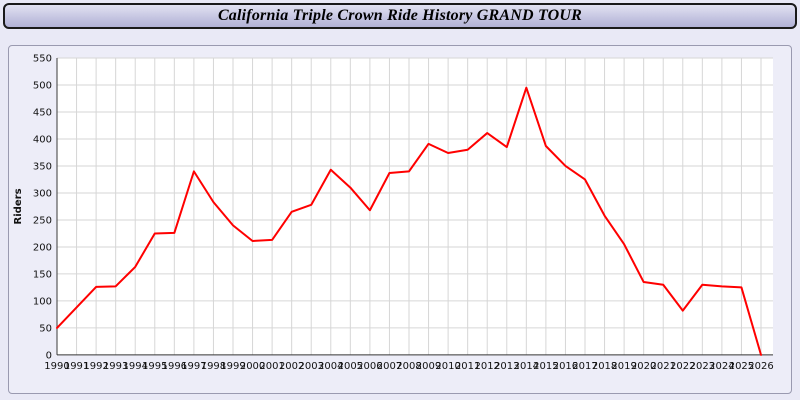 This screenshot has width=800, height=400. Describe the element at coordinates (702, 366) in the screenshot. I see `svg-text: 2023` at that location.